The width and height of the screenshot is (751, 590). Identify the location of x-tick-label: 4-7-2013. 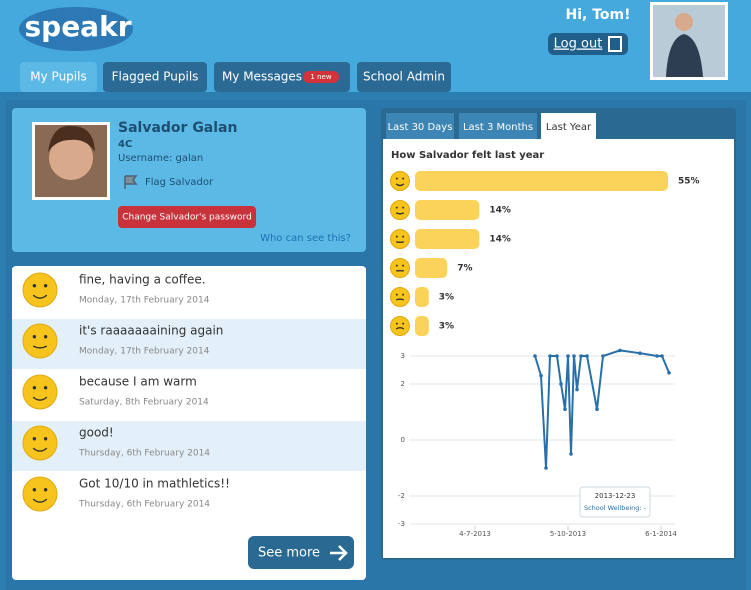
(475, 534).